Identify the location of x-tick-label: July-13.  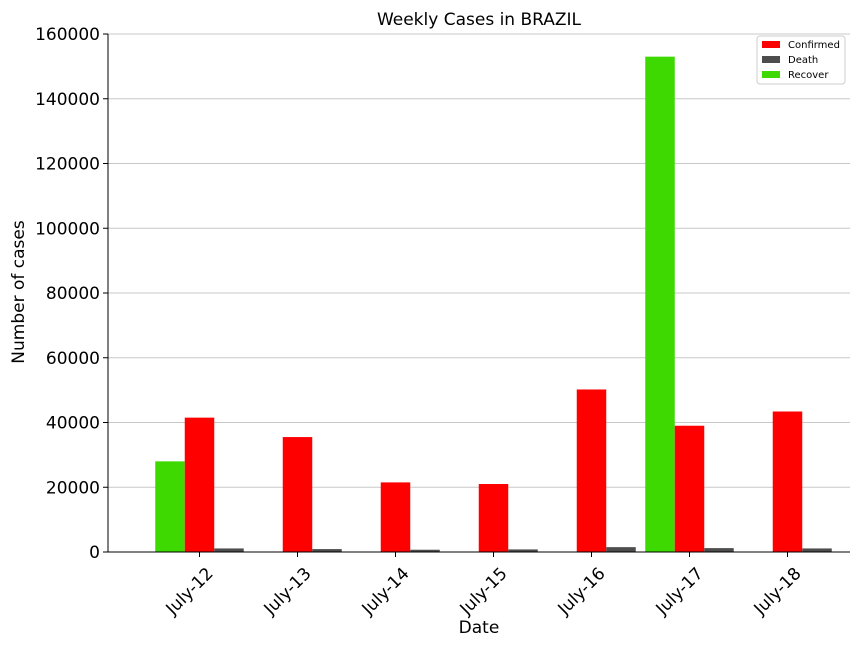
(288, 592).